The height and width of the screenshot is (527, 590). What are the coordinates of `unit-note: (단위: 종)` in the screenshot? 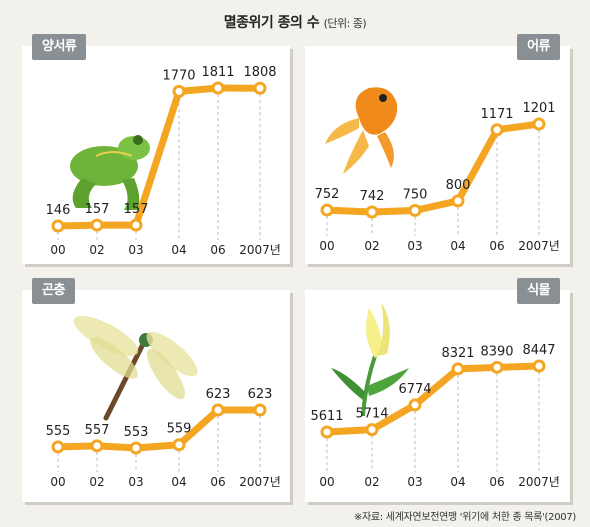 It's located at (345, 23).